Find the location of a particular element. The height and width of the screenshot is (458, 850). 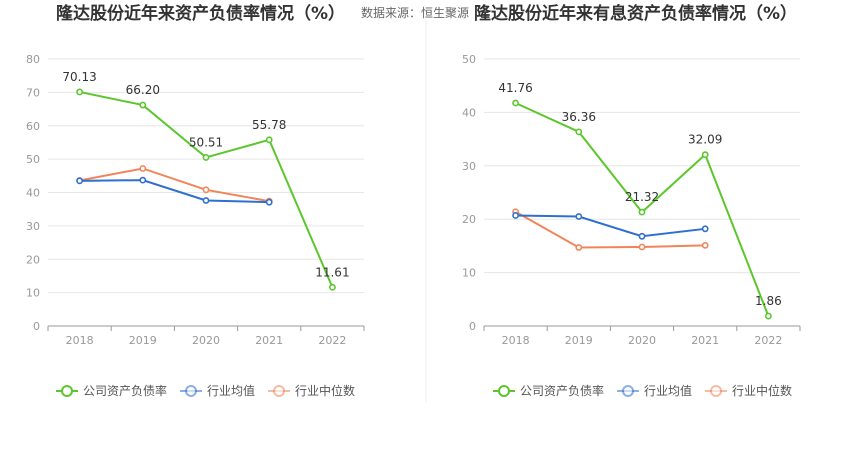

data-label: 50.51 is located at coordinates (206, 142).